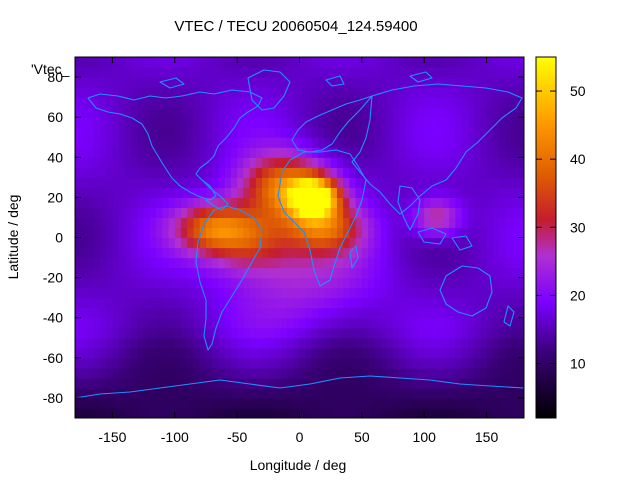  I want to click on y-tick-label: 60, so click(55, 117).